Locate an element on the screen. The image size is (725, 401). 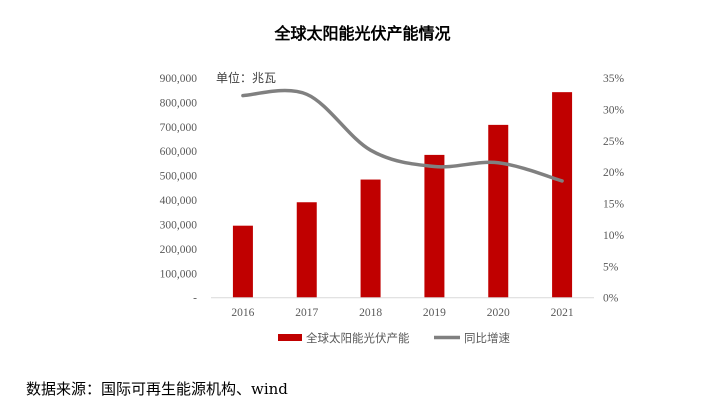
bar-2017 is located at coordinates (306, 250).